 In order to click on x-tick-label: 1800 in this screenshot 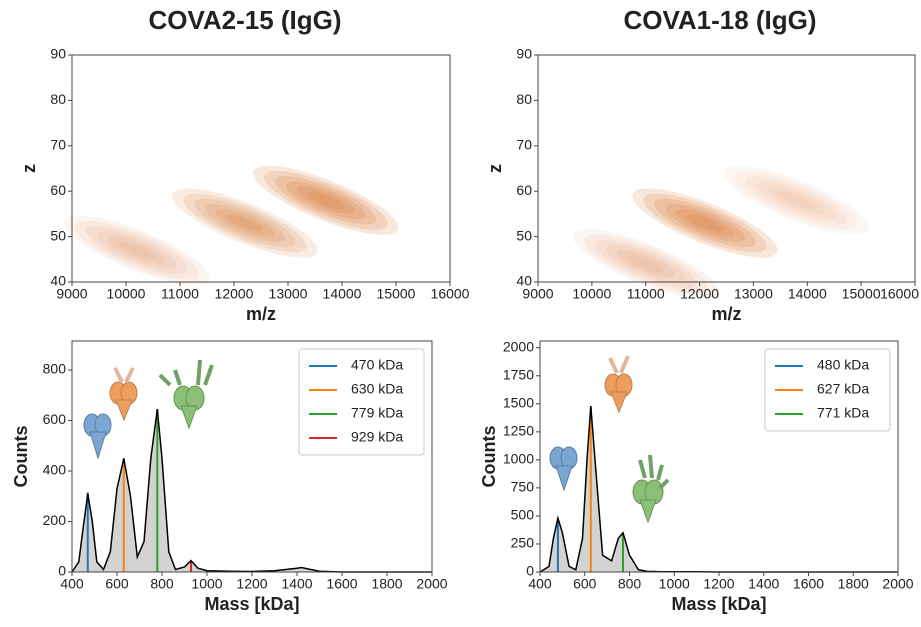, I will do `click(853, 584)`.